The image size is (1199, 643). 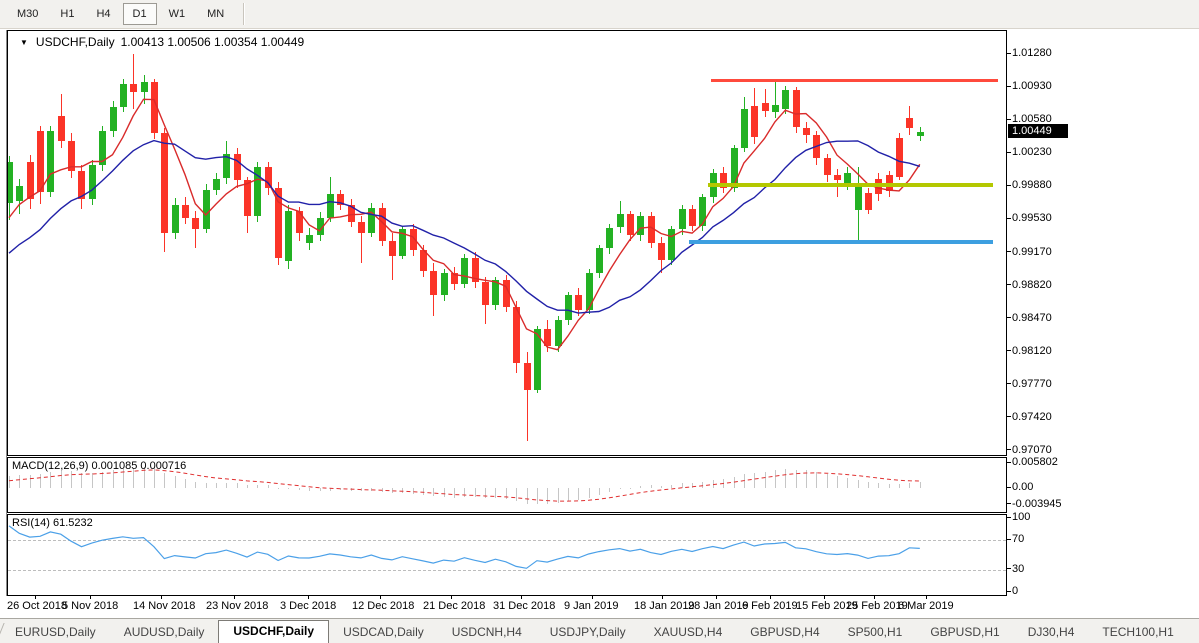 I want to click on date-axis-label: 14 Nov 2018, so click(x=164, y=606).